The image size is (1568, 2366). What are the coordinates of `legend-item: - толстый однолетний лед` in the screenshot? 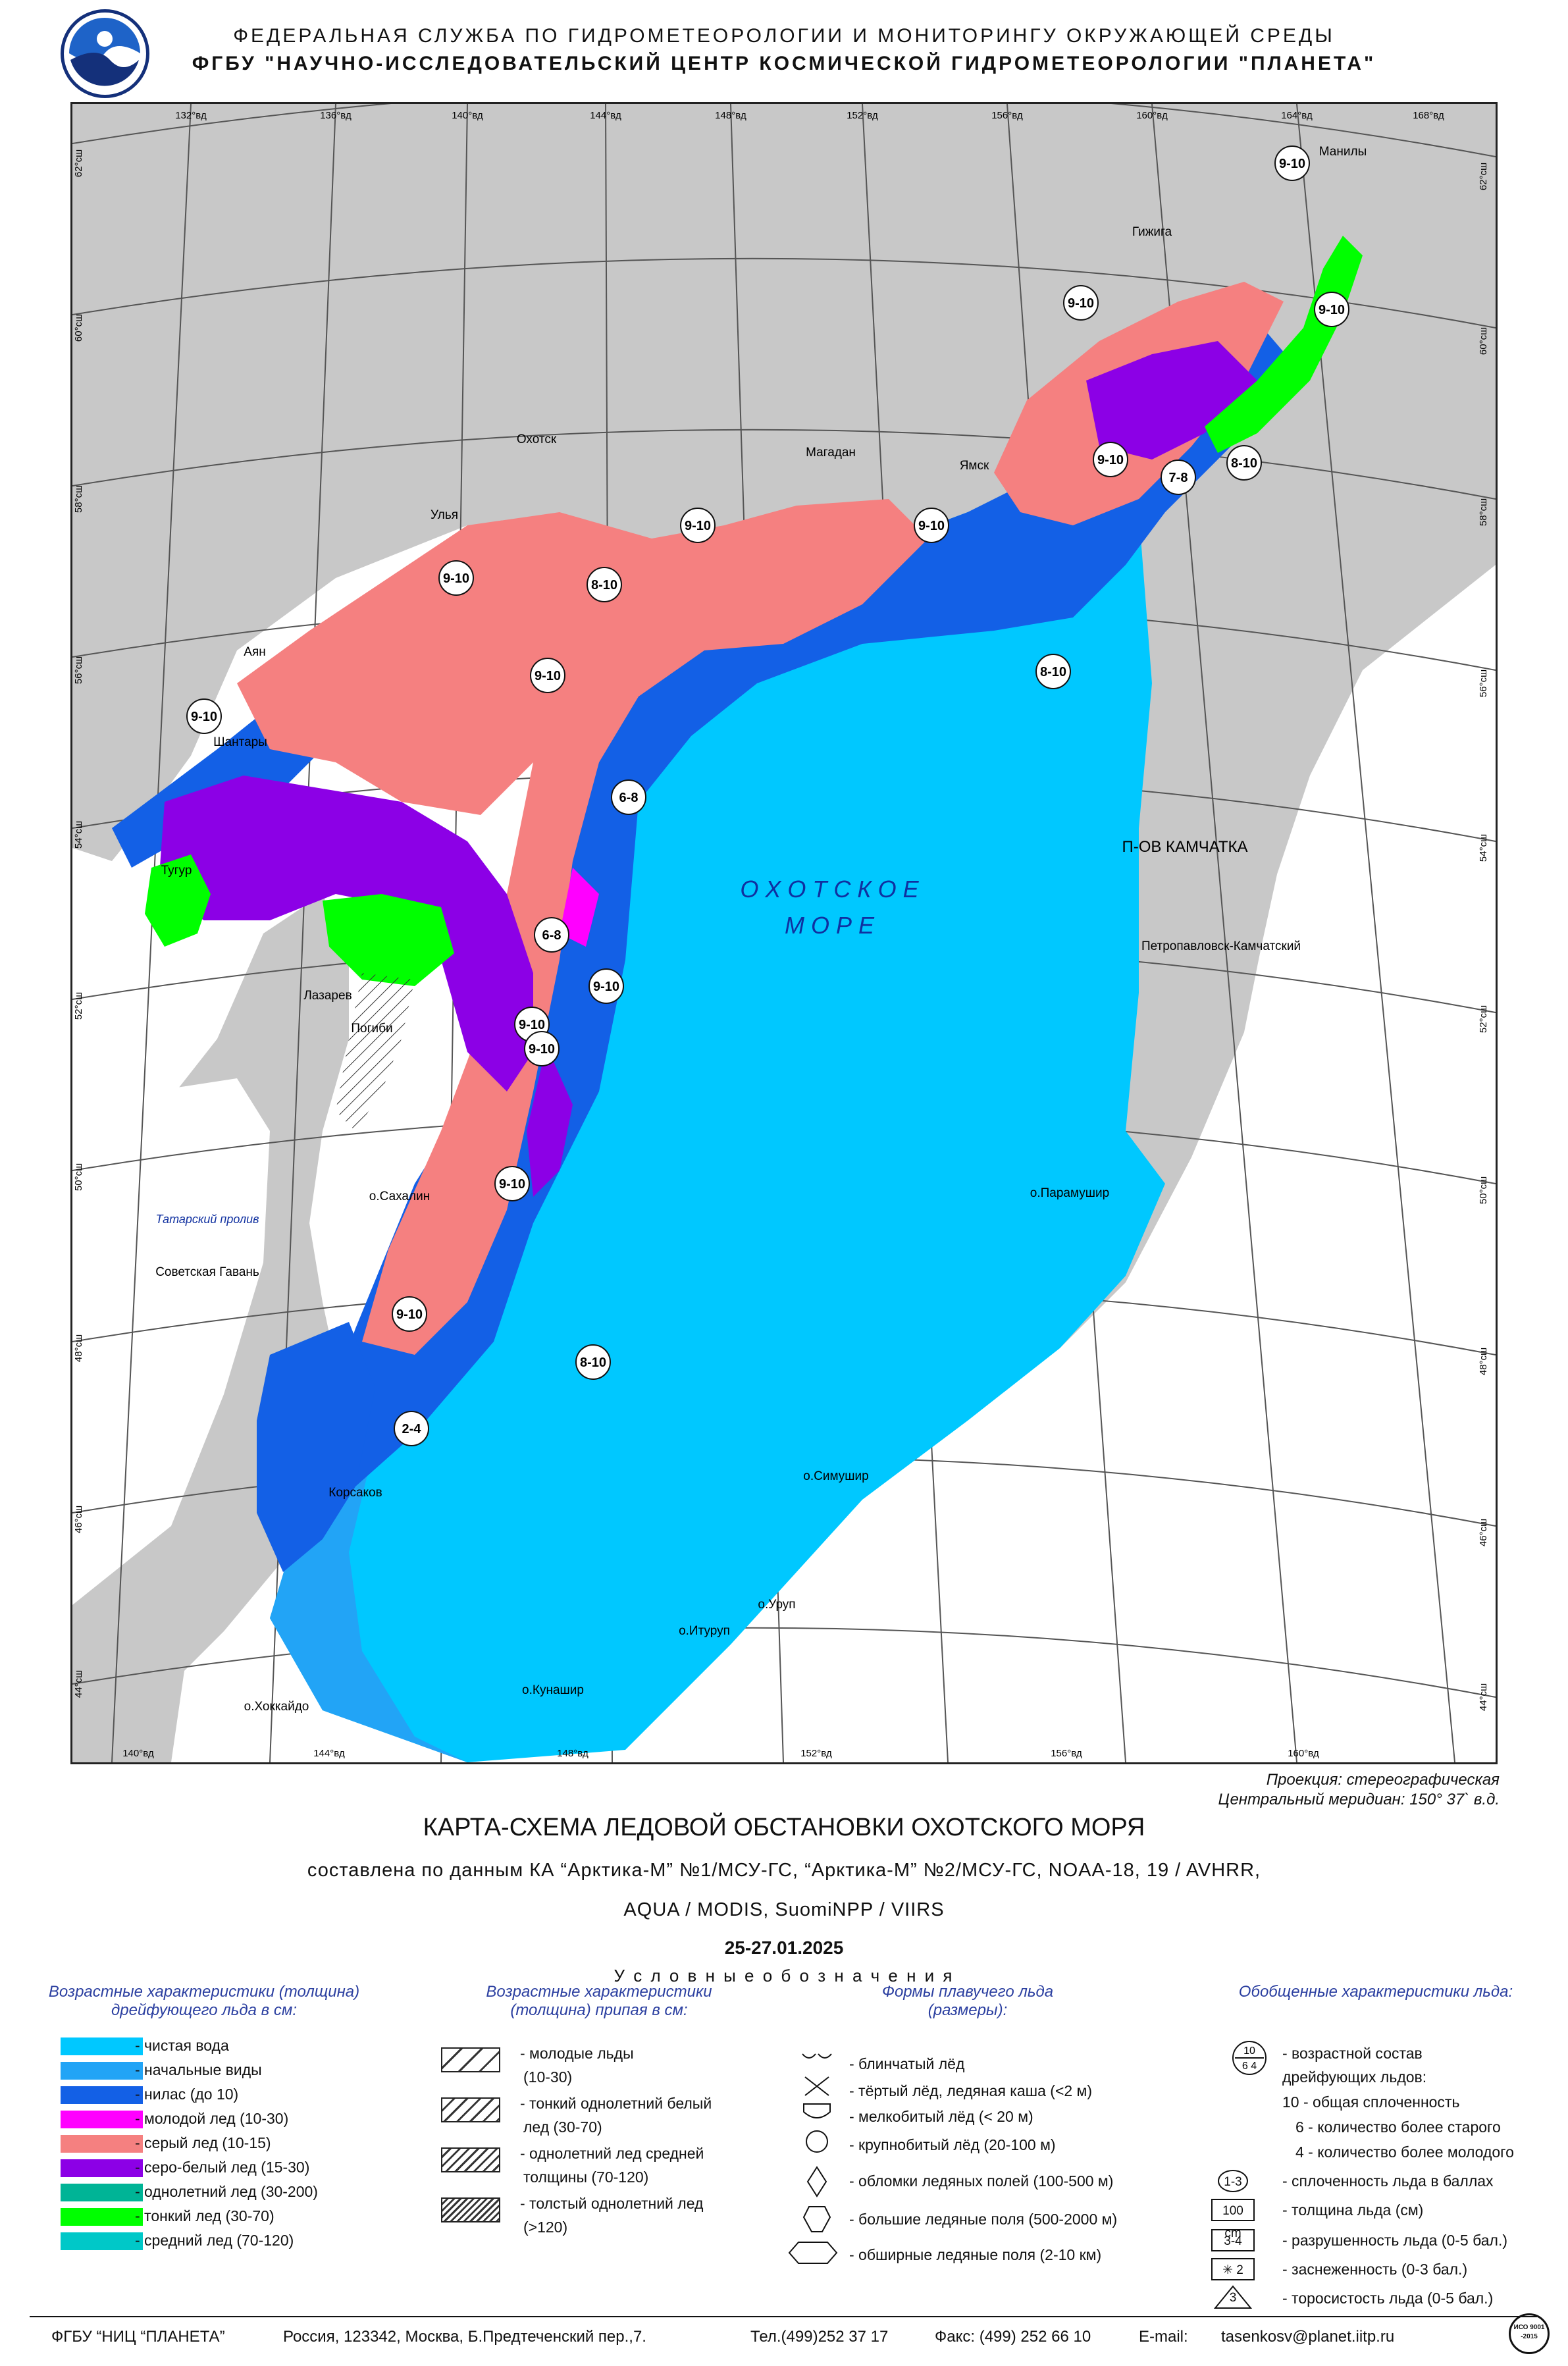 It's located at (612, 2203).